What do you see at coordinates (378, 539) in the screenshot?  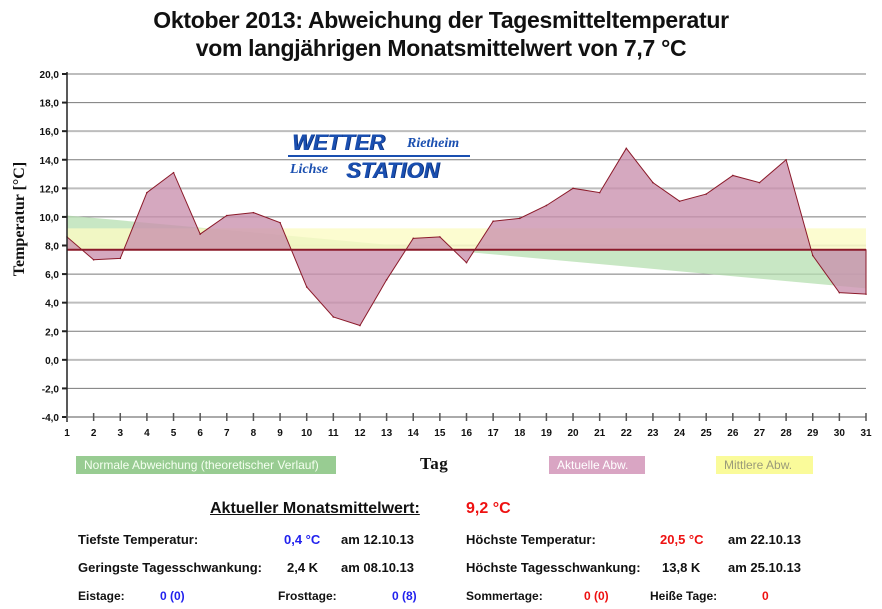 I see `min-temp-date: am 12.10.13` at bounding box center [378, 539].